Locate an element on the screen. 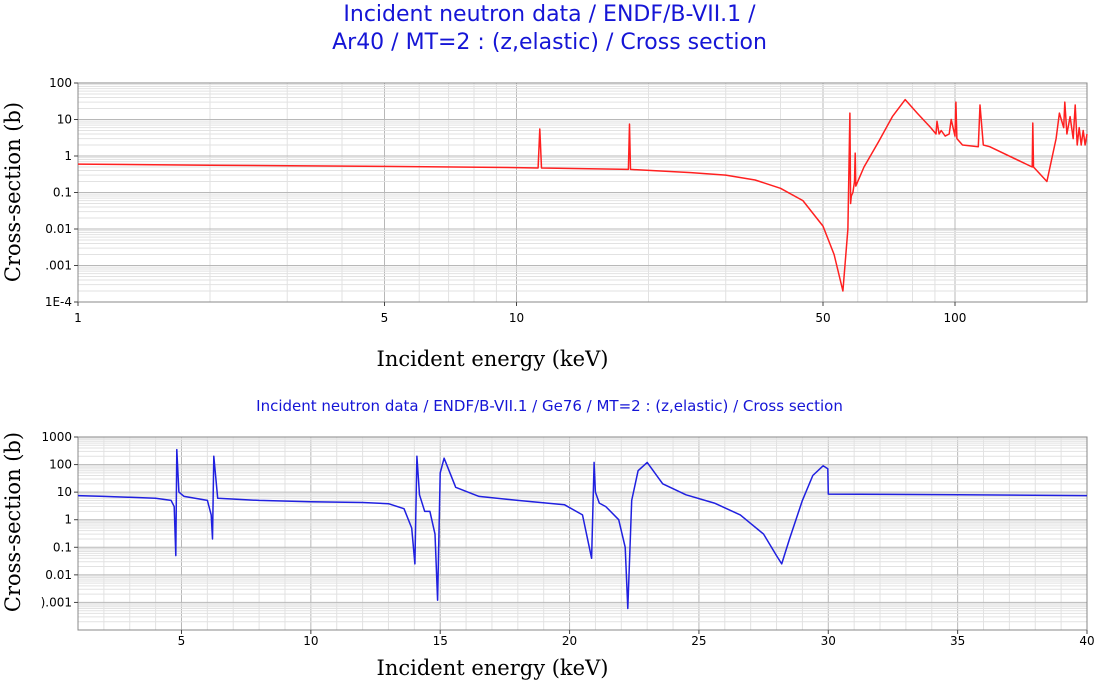 The width and height of the screenshot is (1099, 683). y-tick-label: 1E-4 is located at coordinates (58, 302).